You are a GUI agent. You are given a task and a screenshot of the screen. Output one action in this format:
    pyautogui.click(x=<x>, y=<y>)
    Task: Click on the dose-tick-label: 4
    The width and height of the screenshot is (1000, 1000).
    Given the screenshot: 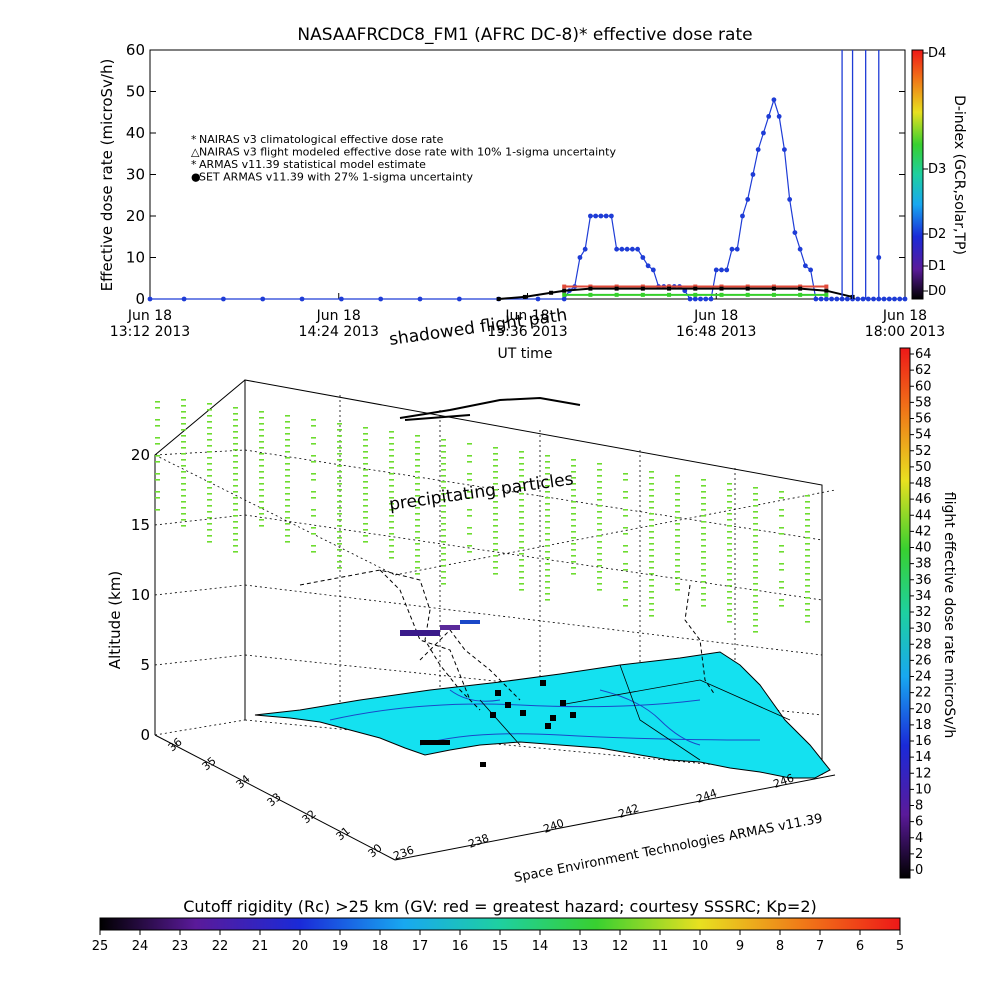 What is the action you would take?
    pyautogui.click(x=919, y=838)
    